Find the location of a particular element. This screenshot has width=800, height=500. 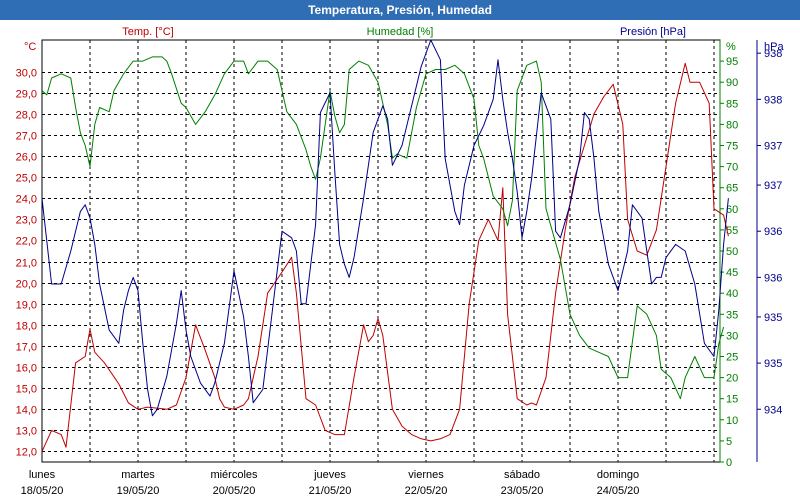

x-day-label: lunes is located at coordinates (42, 475).